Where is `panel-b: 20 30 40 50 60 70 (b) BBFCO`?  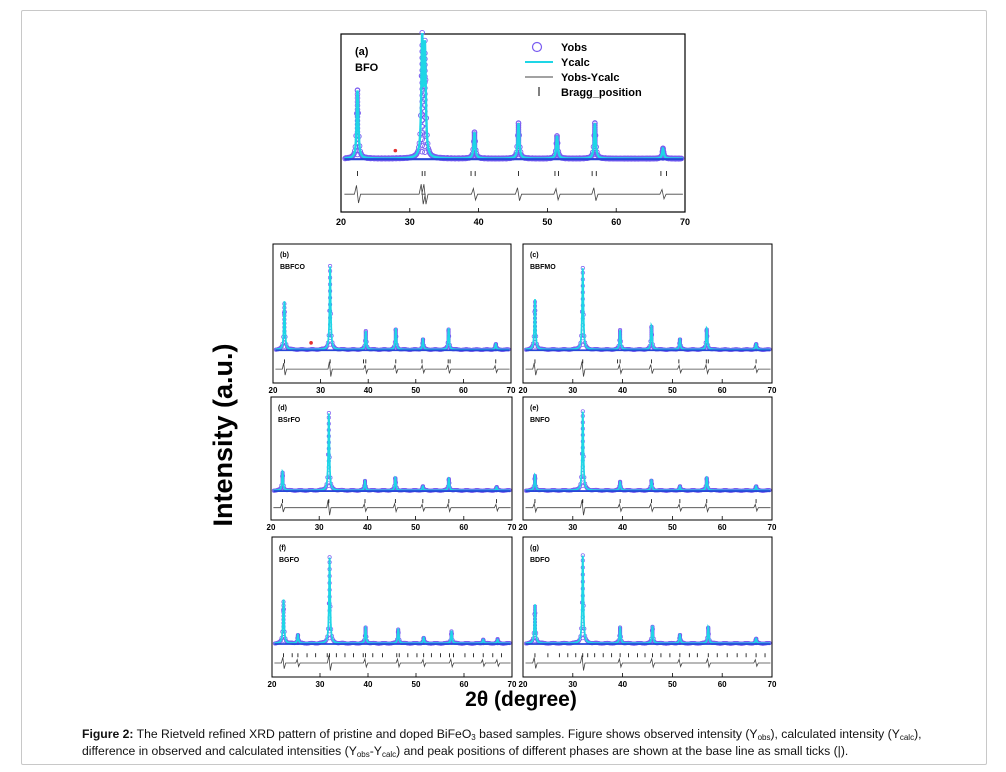
panel-b: 20 30 40 50 60 70 (b) BBFCO is located at coordinates (392, 319).